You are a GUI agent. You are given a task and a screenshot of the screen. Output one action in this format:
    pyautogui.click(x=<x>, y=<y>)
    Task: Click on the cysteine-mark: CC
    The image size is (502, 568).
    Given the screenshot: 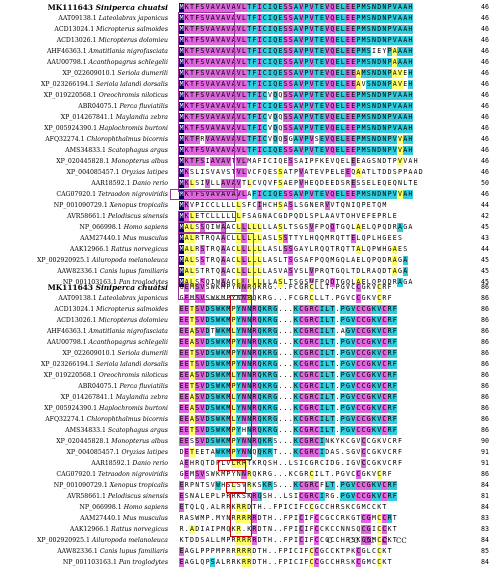 What is the action you would take?
    pyautogui.click(x=353, y=541)
    